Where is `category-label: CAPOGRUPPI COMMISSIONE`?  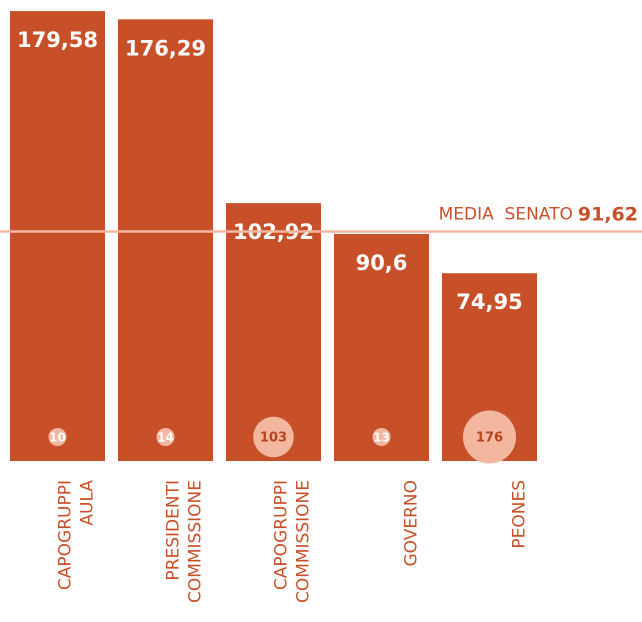
category-label: CAPOGRUPPI COMMISSIONE is located at coordinates (293, 541).